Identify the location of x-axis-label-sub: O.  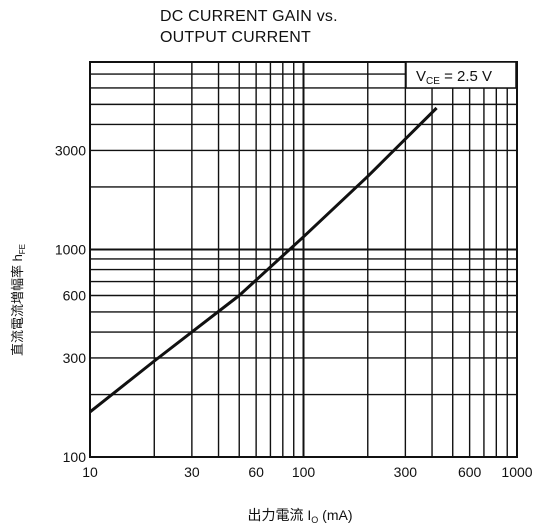
(314, 520).